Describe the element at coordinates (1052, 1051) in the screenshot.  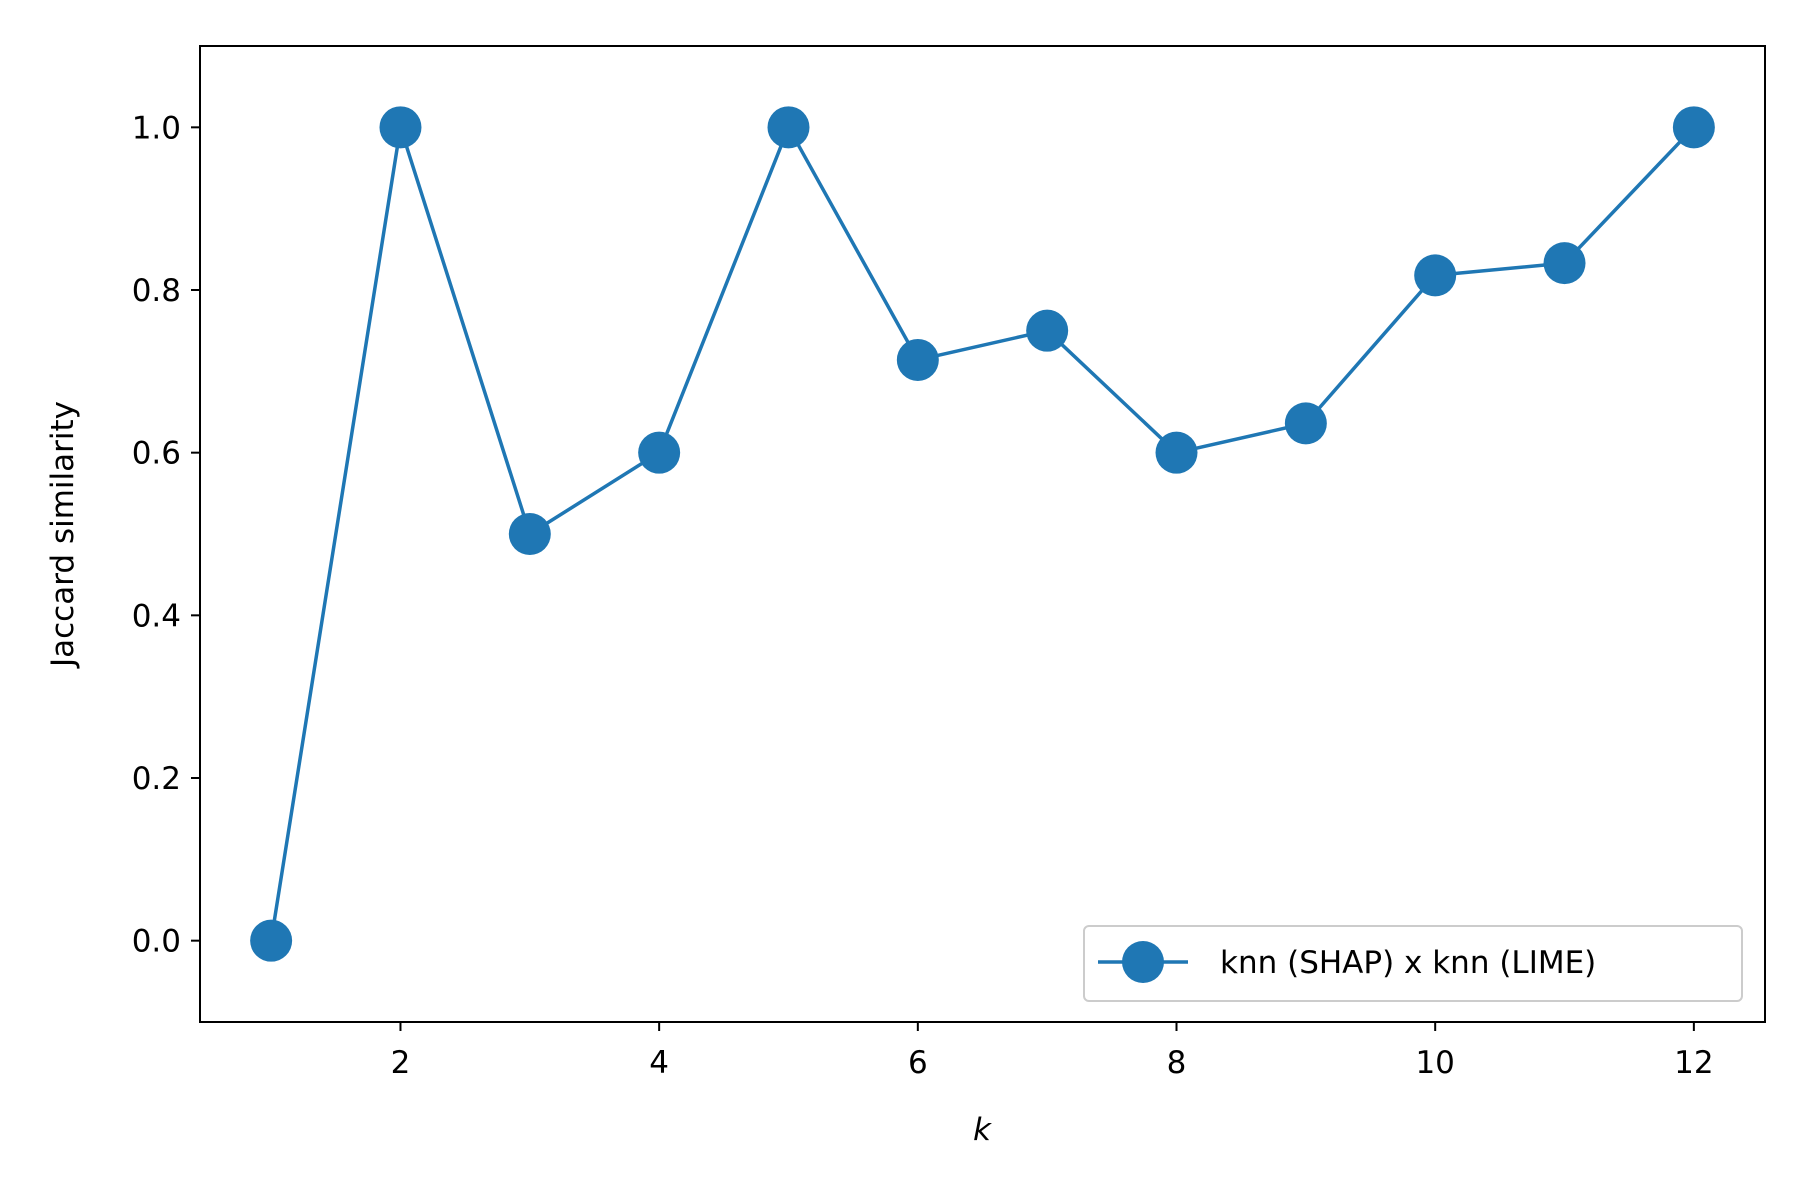
I see `x-axis: 2 4 6 8 10 12` at that location.